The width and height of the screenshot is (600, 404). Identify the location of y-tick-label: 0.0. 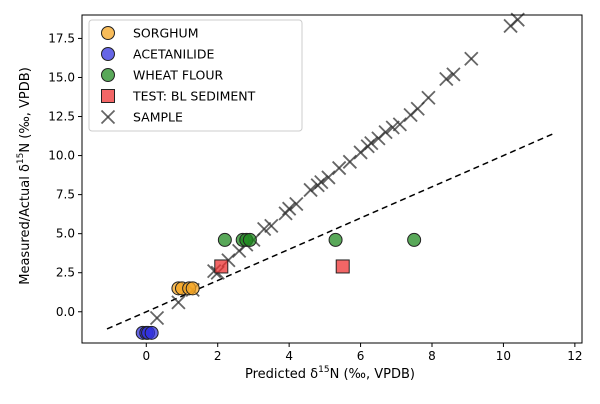
(65, 312).